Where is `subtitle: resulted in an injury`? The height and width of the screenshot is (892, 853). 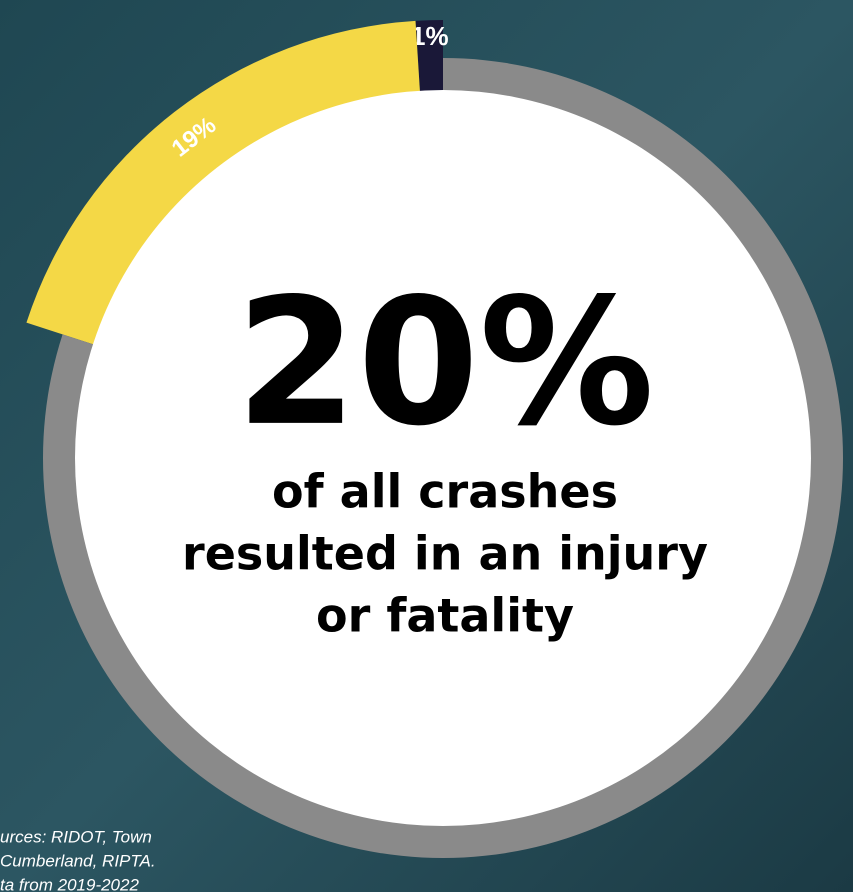 subtitle: resulted in an injury is located at coordinates (445, 554).